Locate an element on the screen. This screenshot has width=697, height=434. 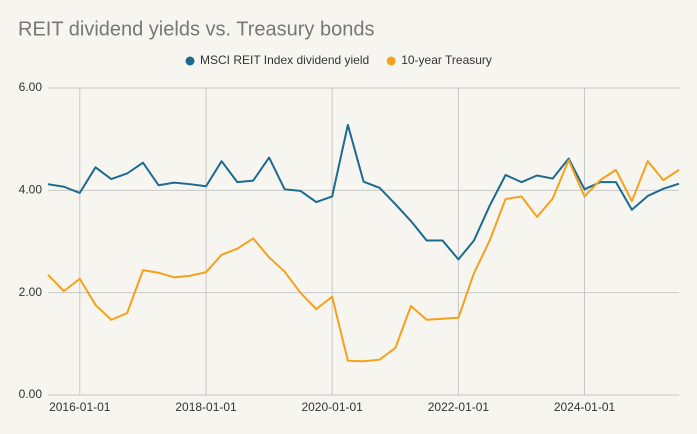
x-tick-label: 2020-01-01 is located at coordinates (332, 407).